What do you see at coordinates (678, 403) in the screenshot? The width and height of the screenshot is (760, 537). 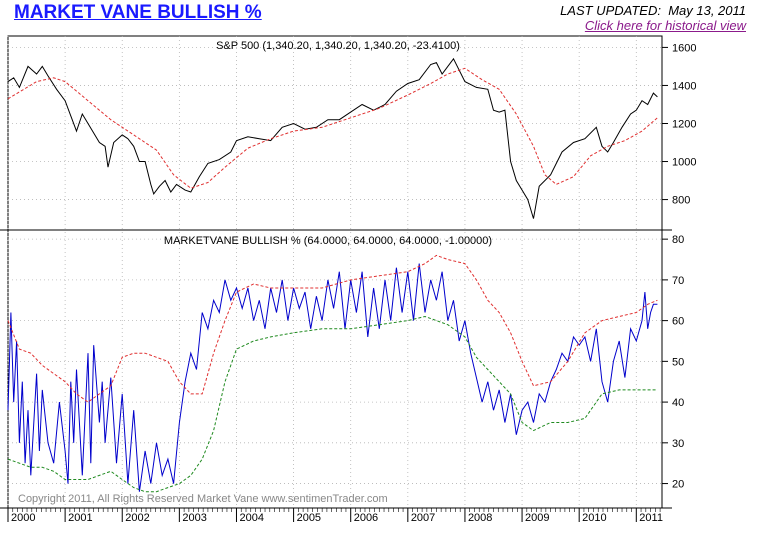 I see `bullish-y-tick-label: 40` at bounding box center [678, 403].